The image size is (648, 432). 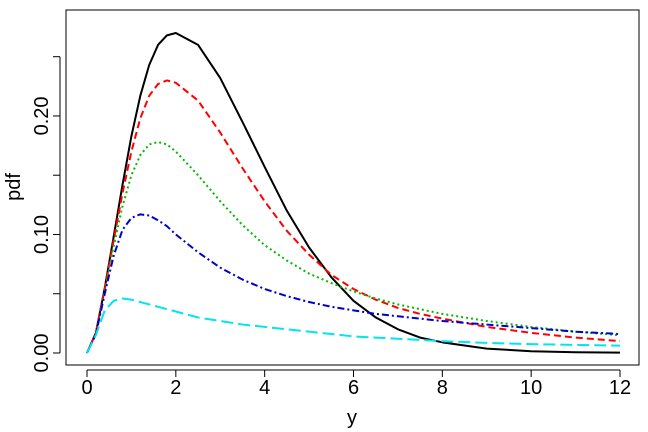 I want to click on x-axis-title: y, so click(x=352, y=418).